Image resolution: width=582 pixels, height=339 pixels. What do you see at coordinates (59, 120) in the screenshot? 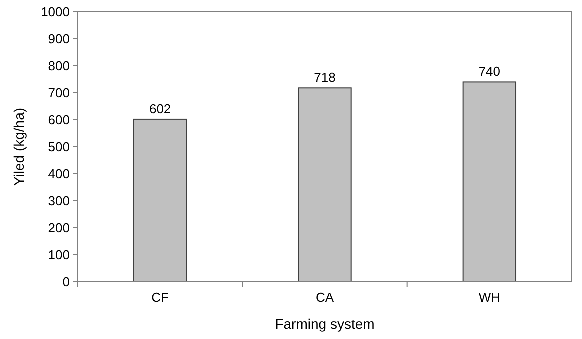
I see `y-tick-label: 600` at bounding box center [59, 120].